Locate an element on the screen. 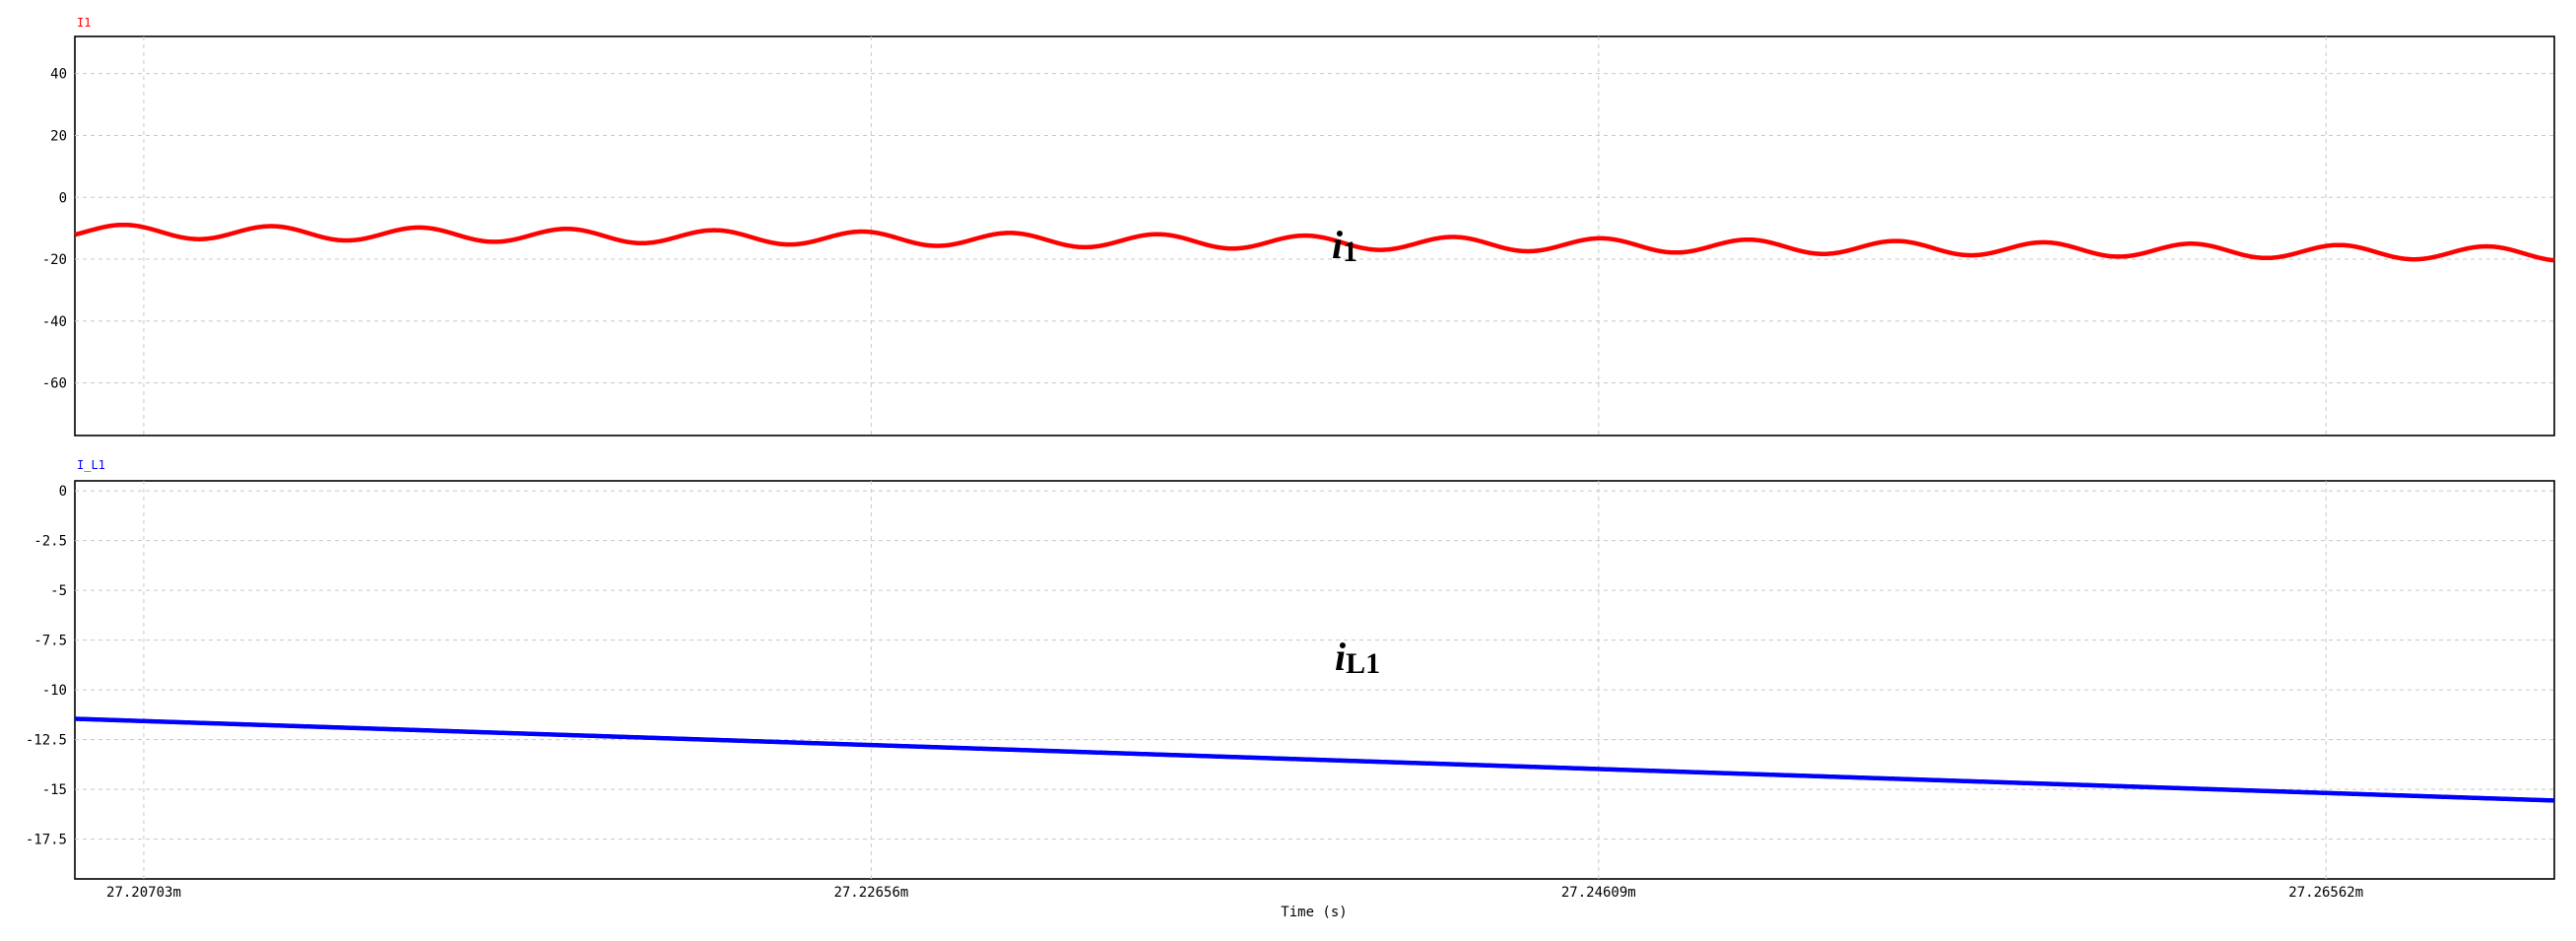 This screenshot has width=2576, height=941. annotation-il1-sub: L1 is located at coordinates (1363, 663).